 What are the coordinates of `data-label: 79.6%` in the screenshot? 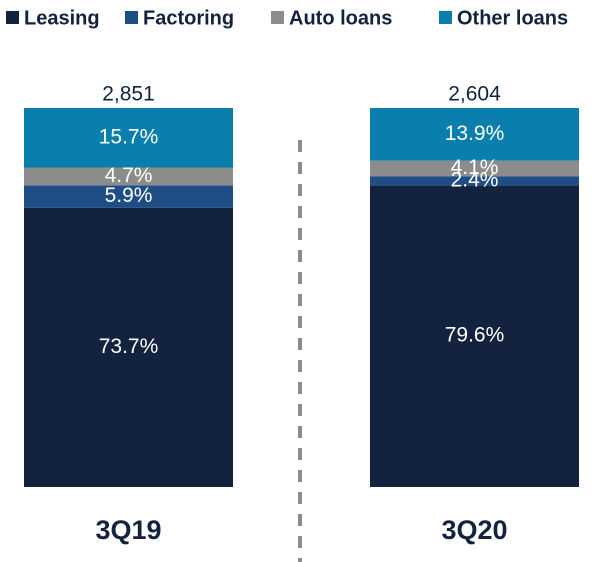 It's located at (475, 335).